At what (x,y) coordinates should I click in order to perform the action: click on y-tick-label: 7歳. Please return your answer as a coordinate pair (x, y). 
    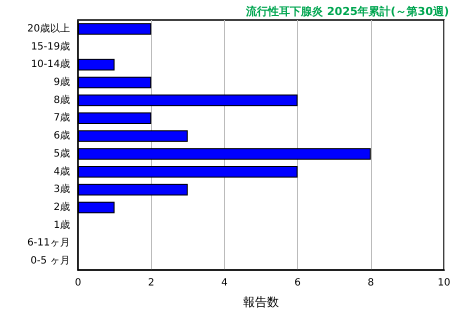
    Looking at the image, I should click on (62, 118).